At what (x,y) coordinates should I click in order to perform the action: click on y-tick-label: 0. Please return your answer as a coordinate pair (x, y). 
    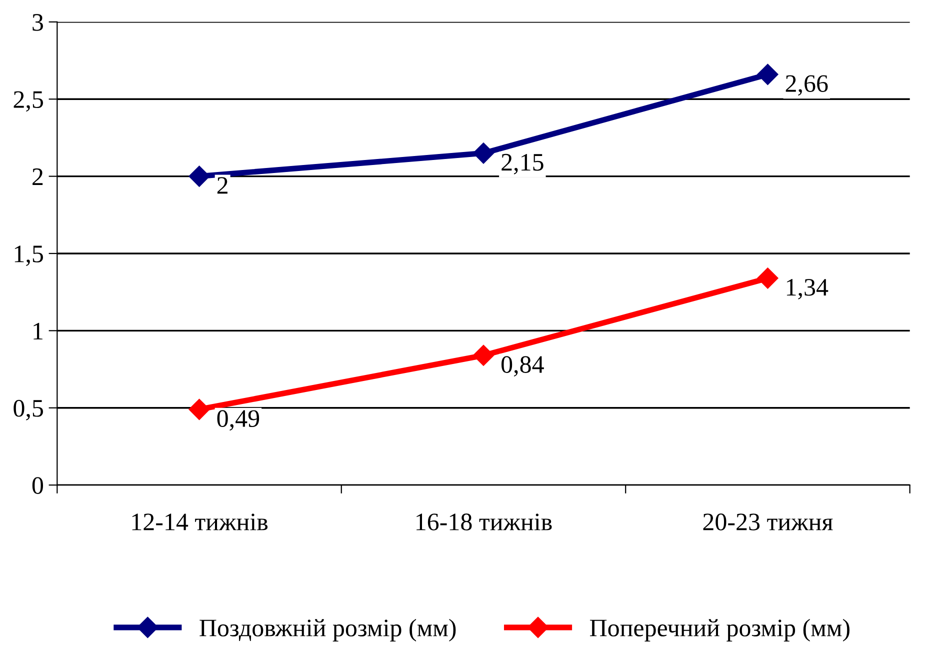
    Looking at the image, I should click on (38, 485).